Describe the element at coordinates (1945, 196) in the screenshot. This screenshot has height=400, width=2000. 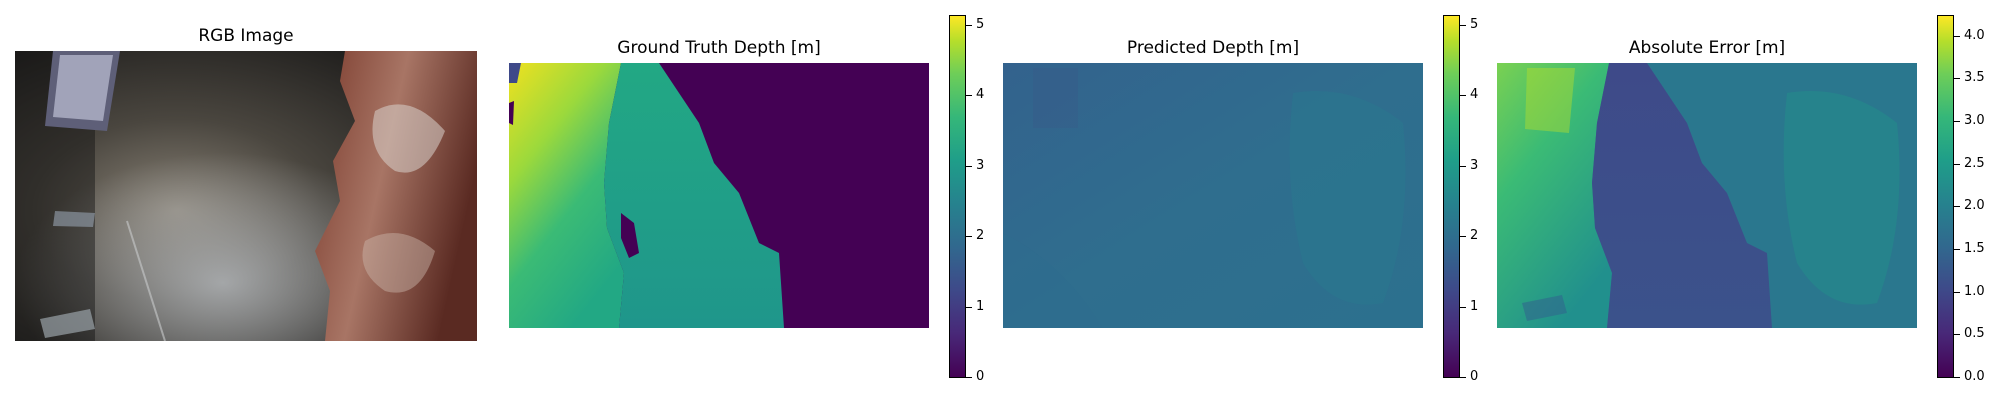
I see `error-colorbar` at that location.